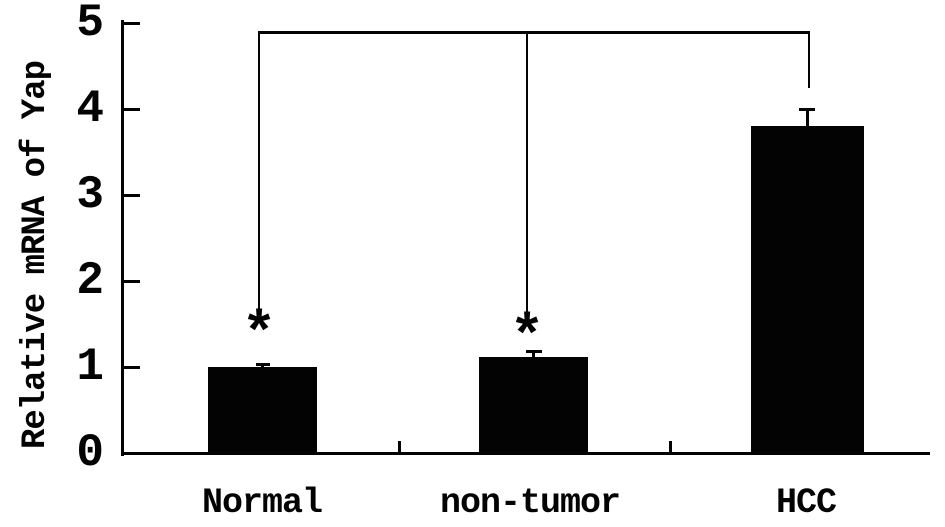  Describe the element at coordinates (806, 503) in the screenshot. I see `category-label-hcc: HCC` at that location.